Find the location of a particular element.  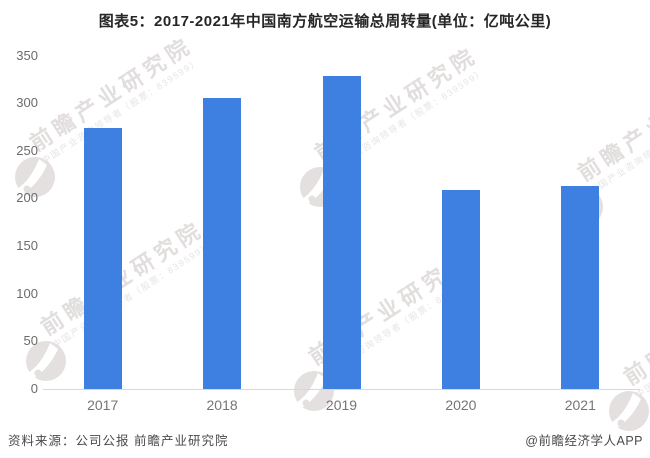

y-tick-label-150: 150 is located at coordinates (27, 246).